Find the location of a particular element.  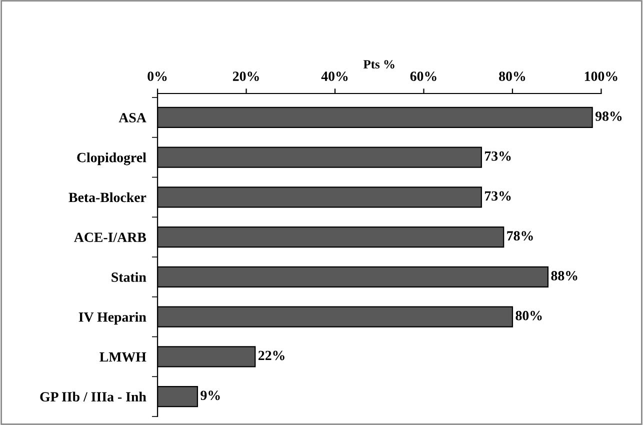

data-label: 78% is located at coordinates (520, 236).